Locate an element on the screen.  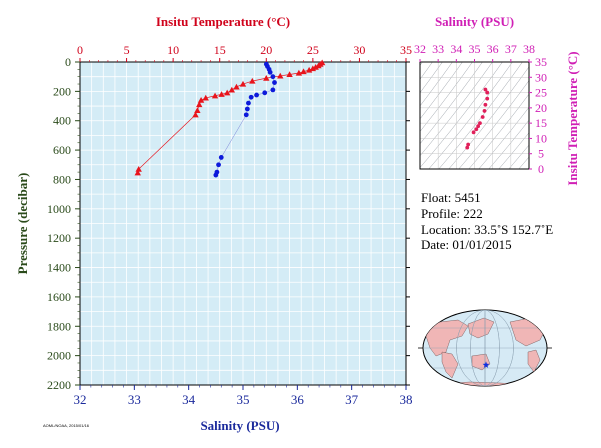
bottom-axis-tick-label: 36 is located at coordinates (298, 399).